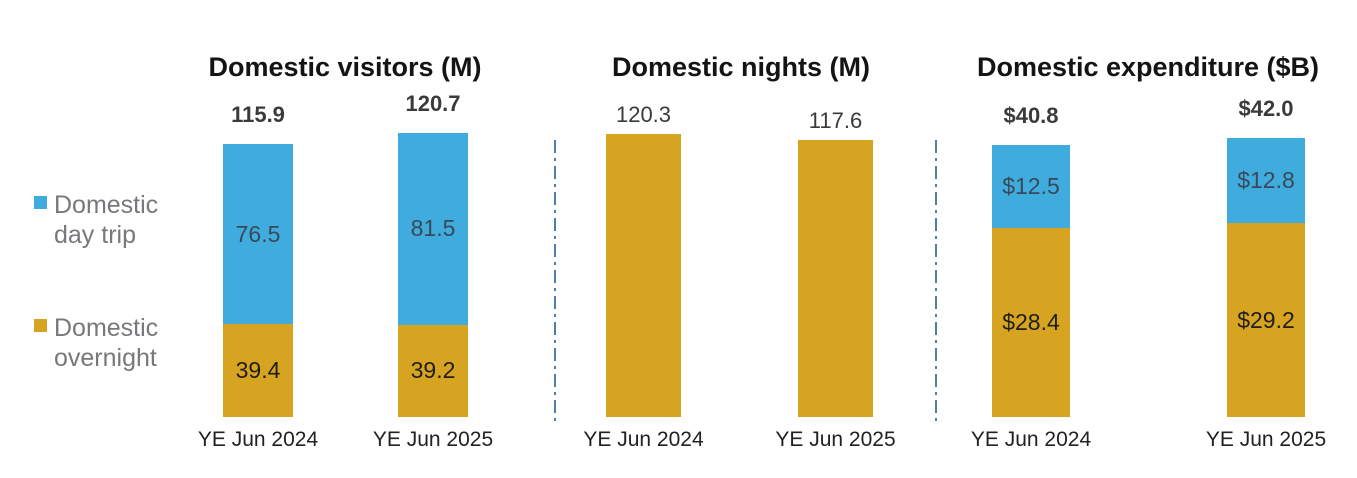  Describe the element at coordinates (936, 282) in the screenshot. I see `panel-divider-right` at that location.